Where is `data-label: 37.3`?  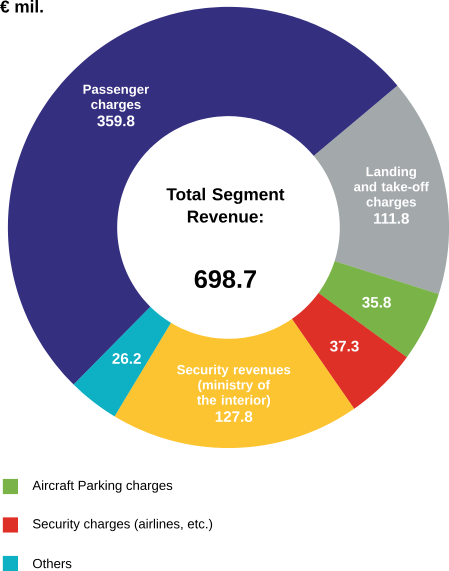 data-label: 37.3 is located at coordinates (344, 346).